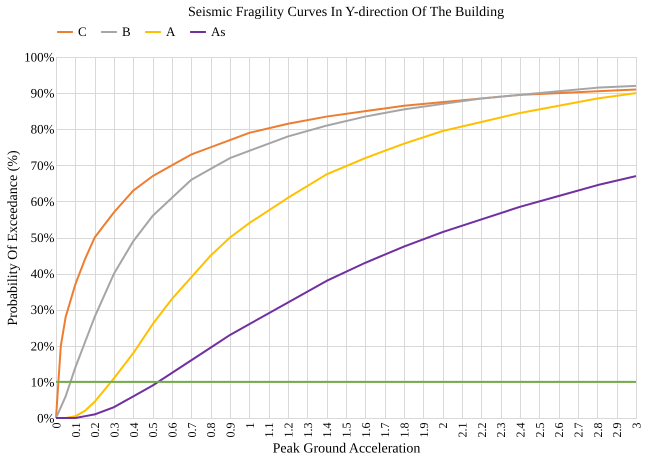 The height and width of the screenshot is (460, 647). I want to click on x-tick-label: 1.9, so click(423, 430).